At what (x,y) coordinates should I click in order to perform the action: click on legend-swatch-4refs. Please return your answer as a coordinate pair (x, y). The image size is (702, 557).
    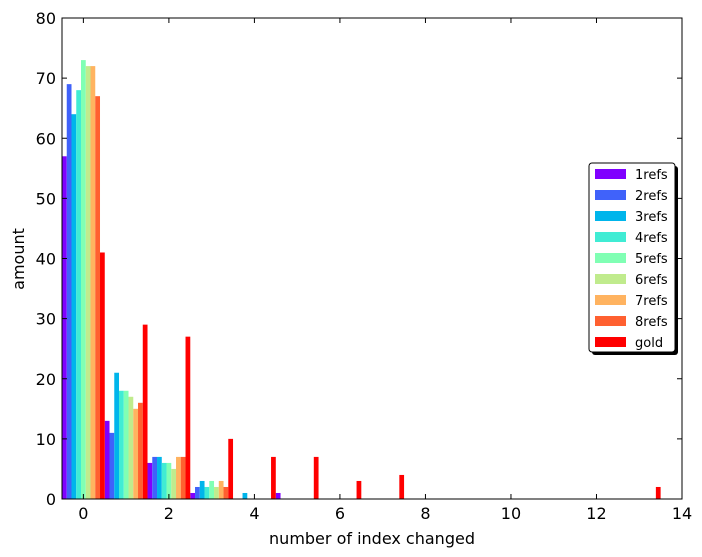
    Looking at the image, I should click on (610, 237).